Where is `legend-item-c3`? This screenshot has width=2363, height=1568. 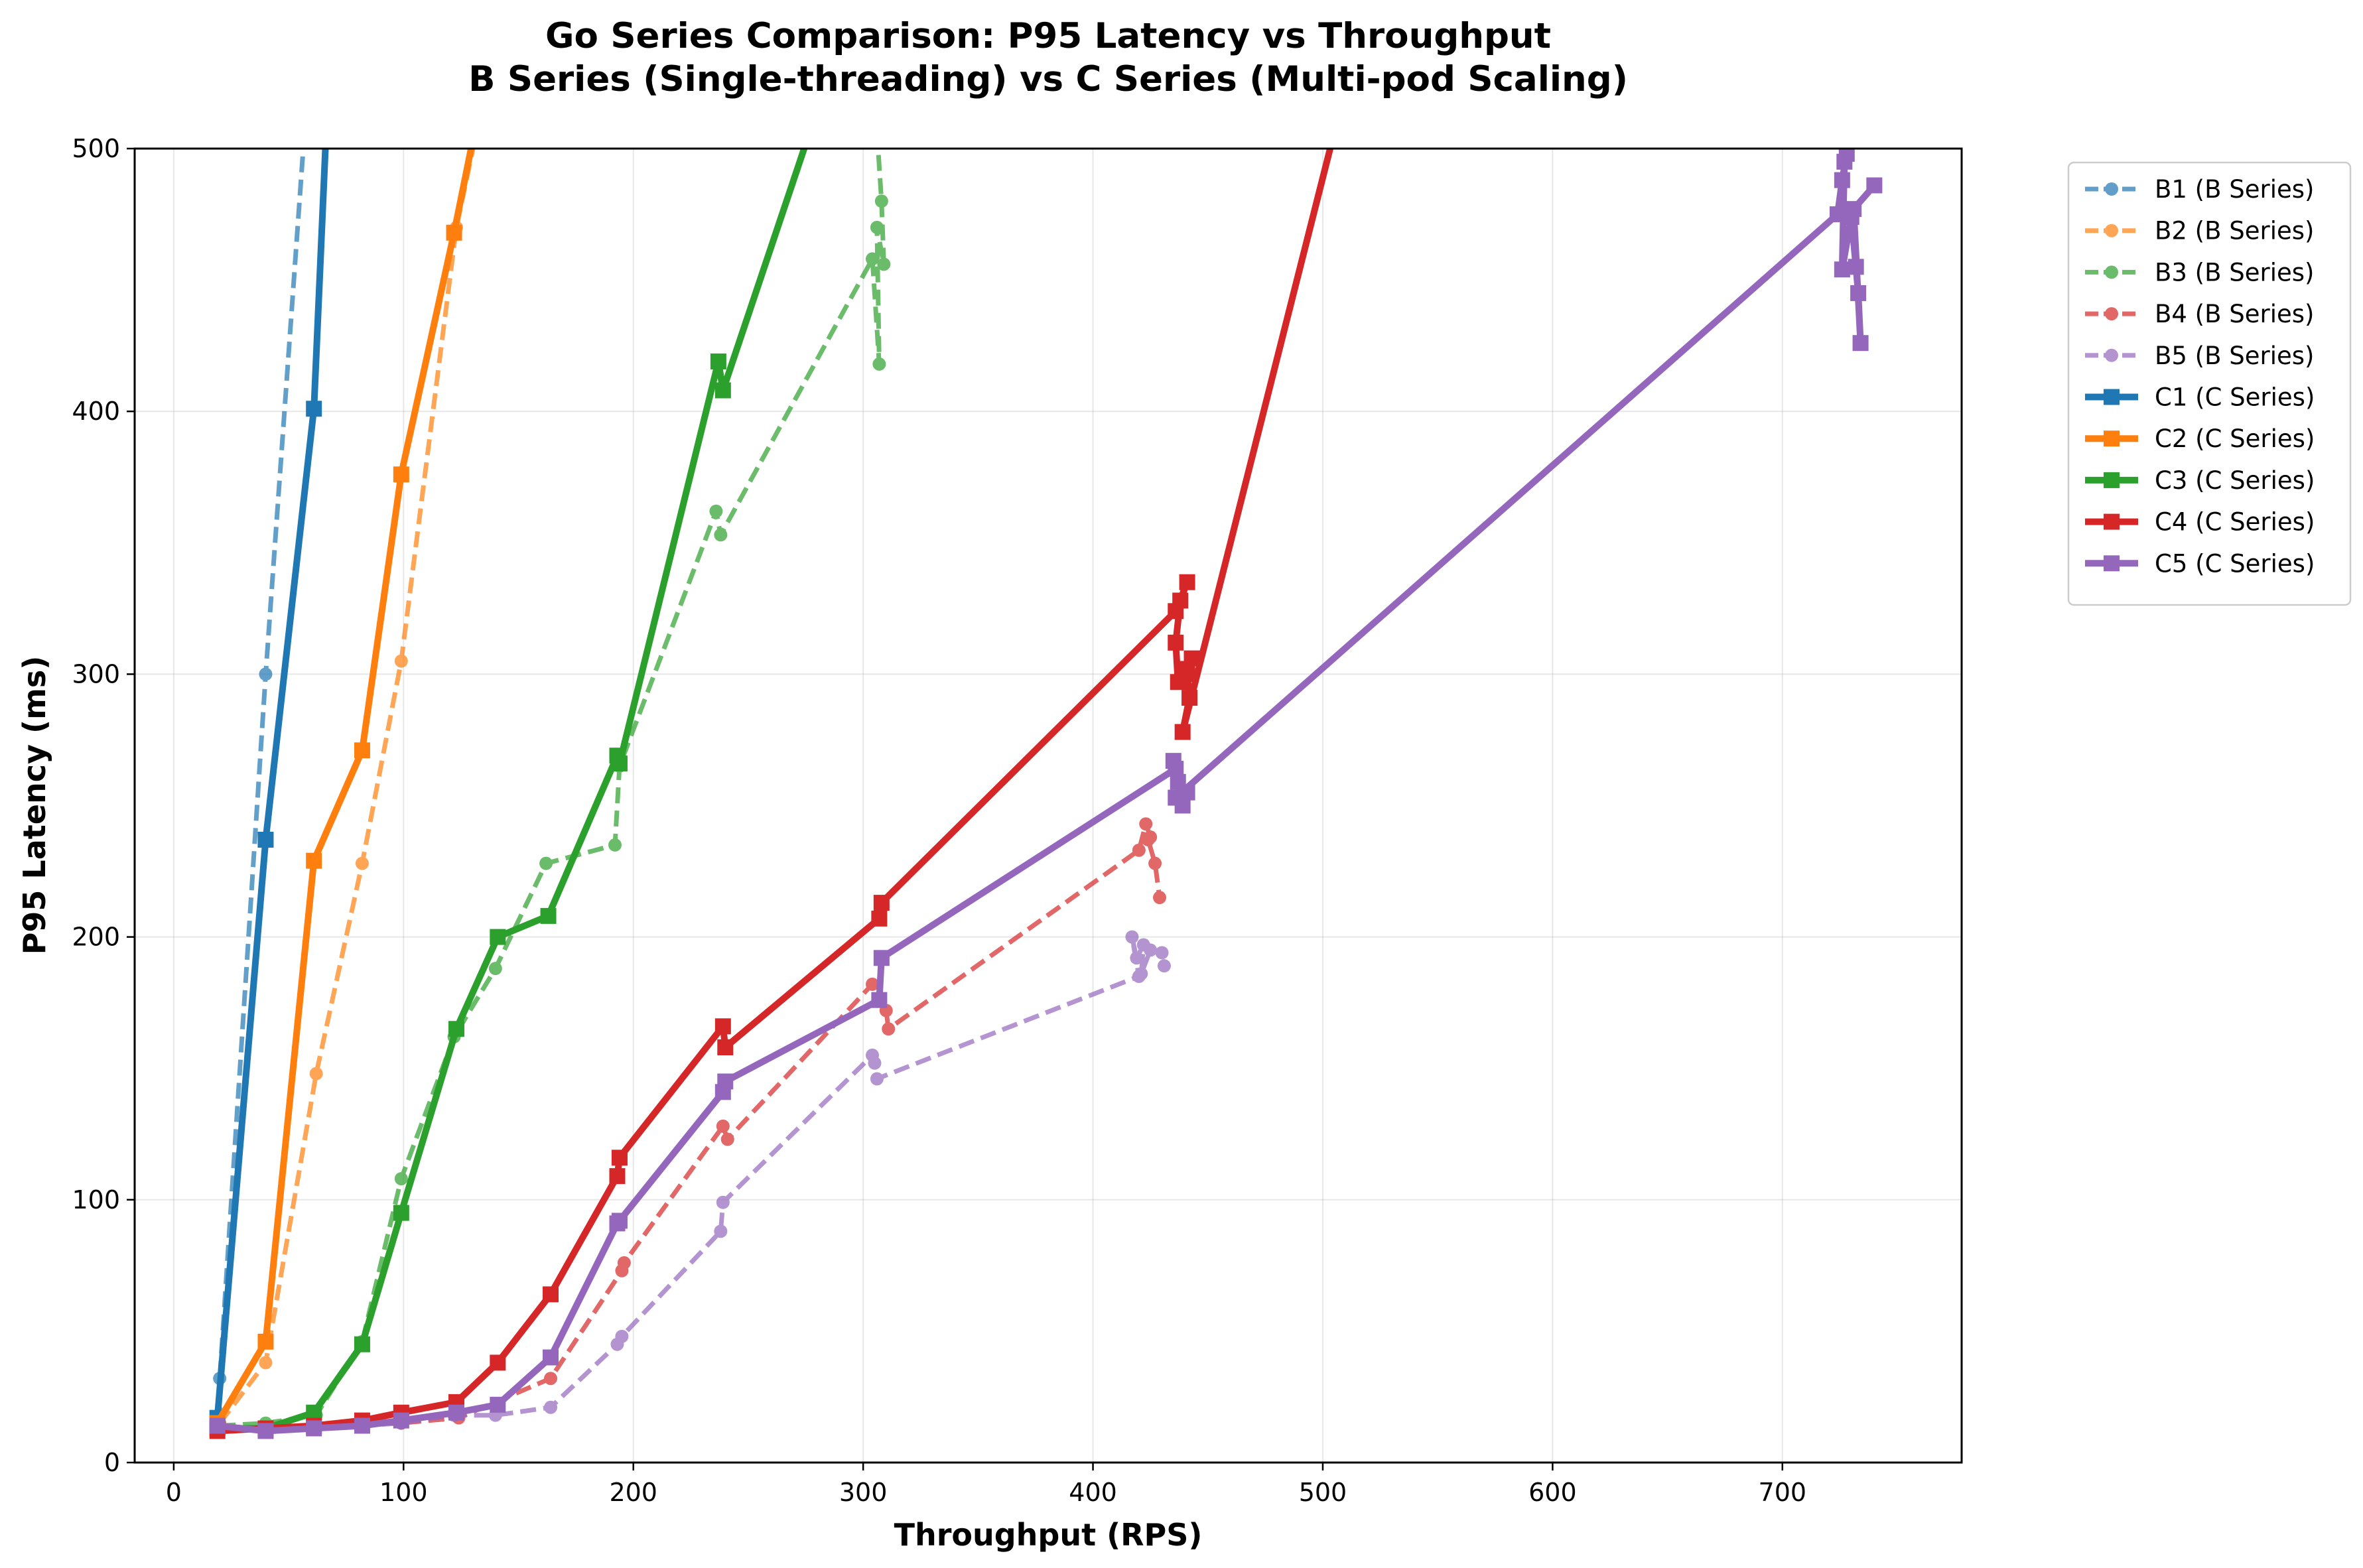
legend-item-c3 is located at coordinates (2111, 480).